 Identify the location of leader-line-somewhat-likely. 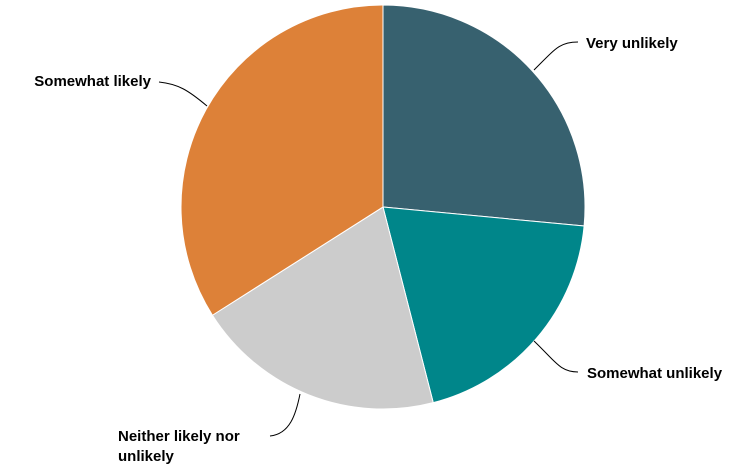
(183, 94).